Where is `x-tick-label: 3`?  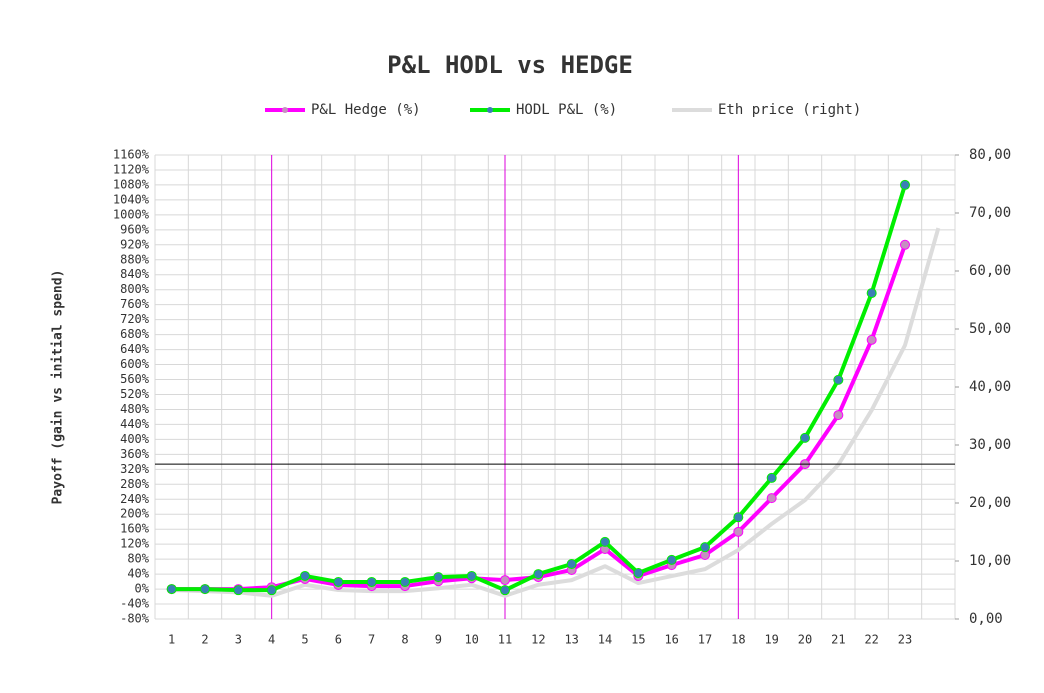
x-tick-label: 3 is located at coordinates (238, 640).